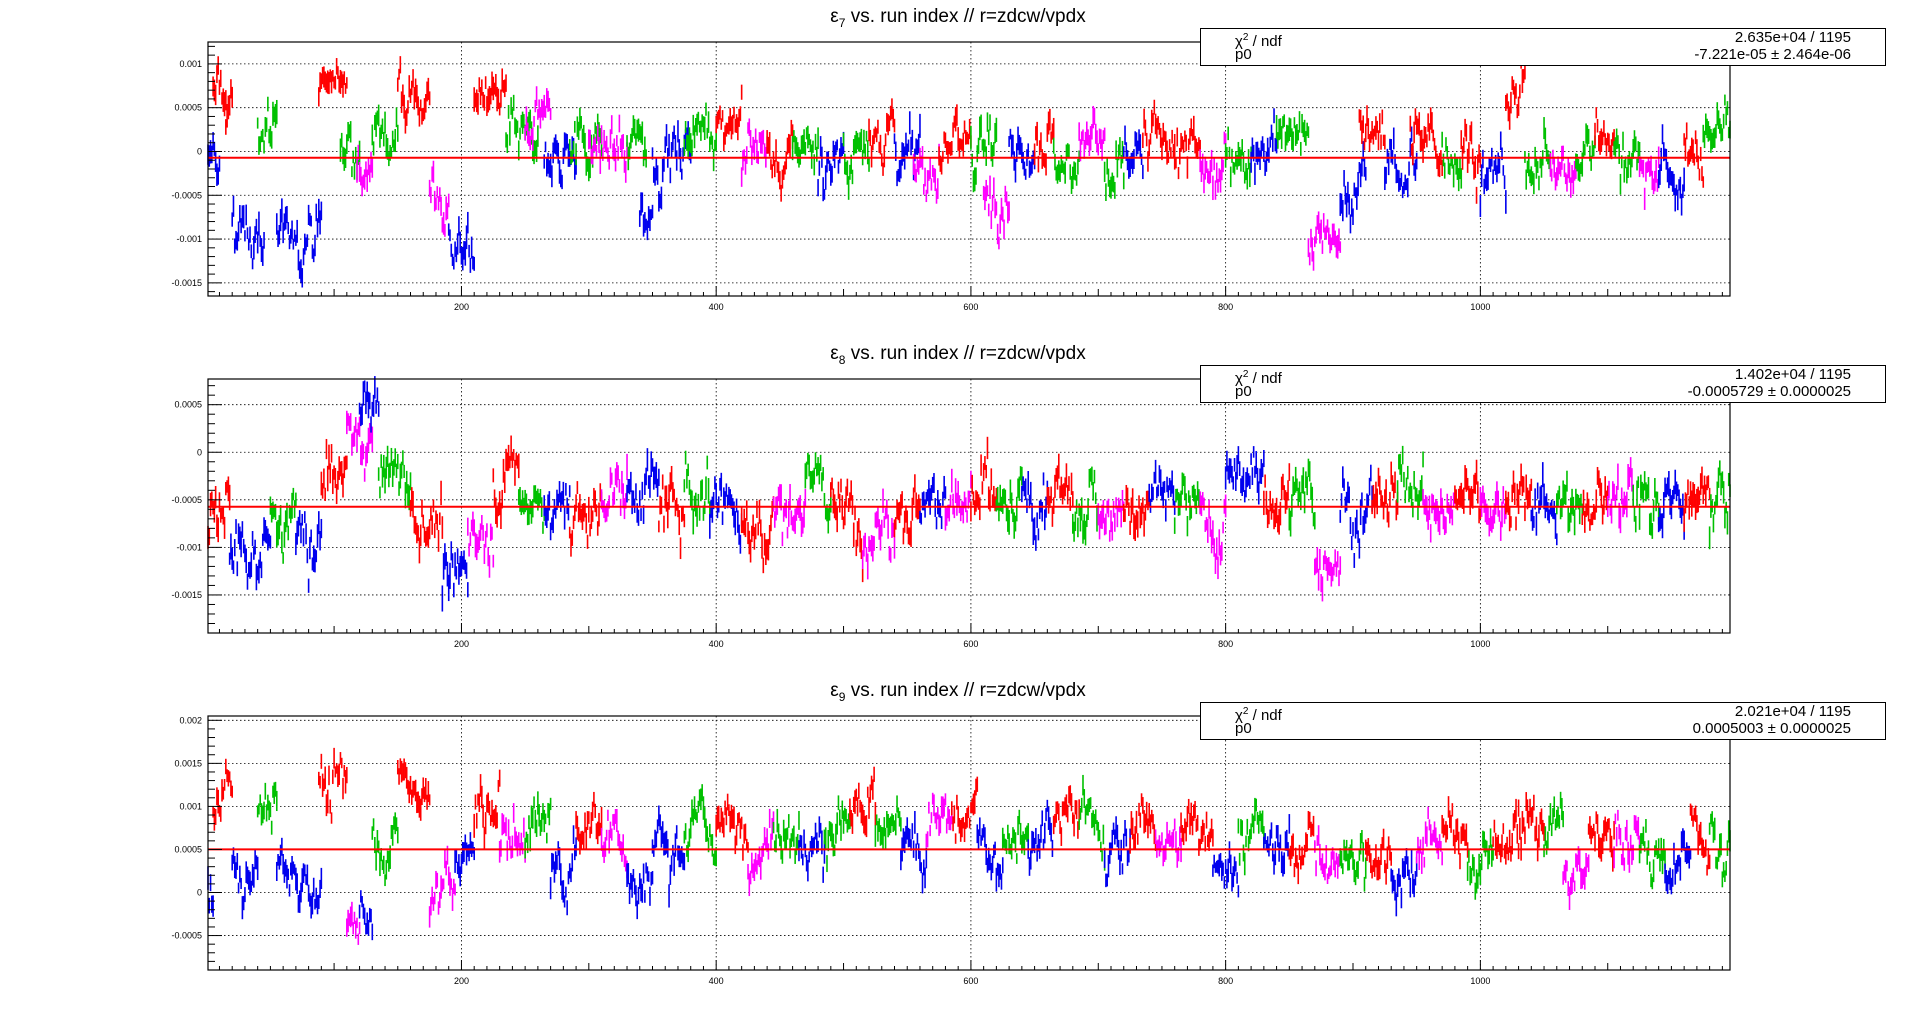 This screenshot has height=1010, width=1916. I want to click on stats-chi2-value: 1.402e+04 / 1195, so click(1792, 374).